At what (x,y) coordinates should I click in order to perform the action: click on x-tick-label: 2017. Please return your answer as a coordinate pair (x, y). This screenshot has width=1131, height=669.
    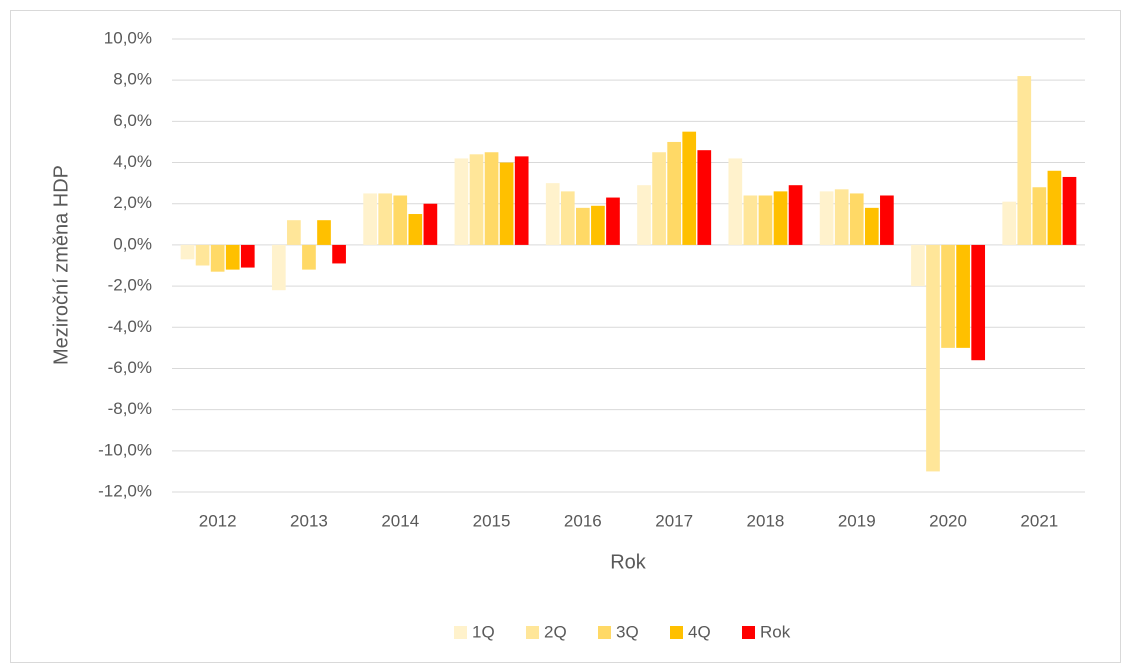
    Looking at the image, I should click on (674, 520).